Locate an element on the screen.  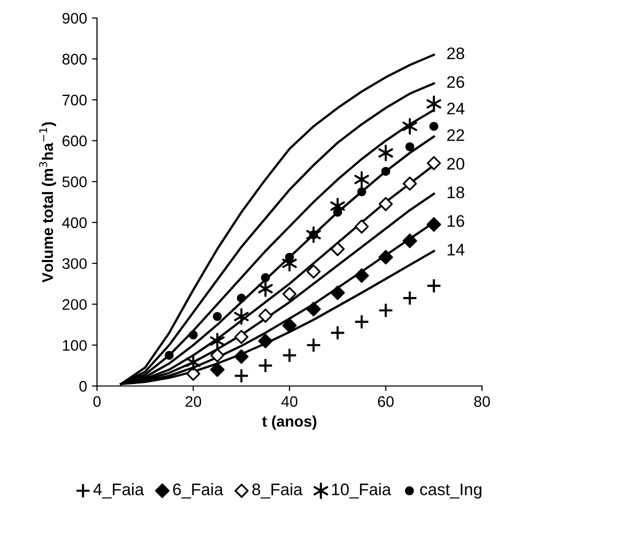
series-label: 16 is located at coordinates (456, 221).